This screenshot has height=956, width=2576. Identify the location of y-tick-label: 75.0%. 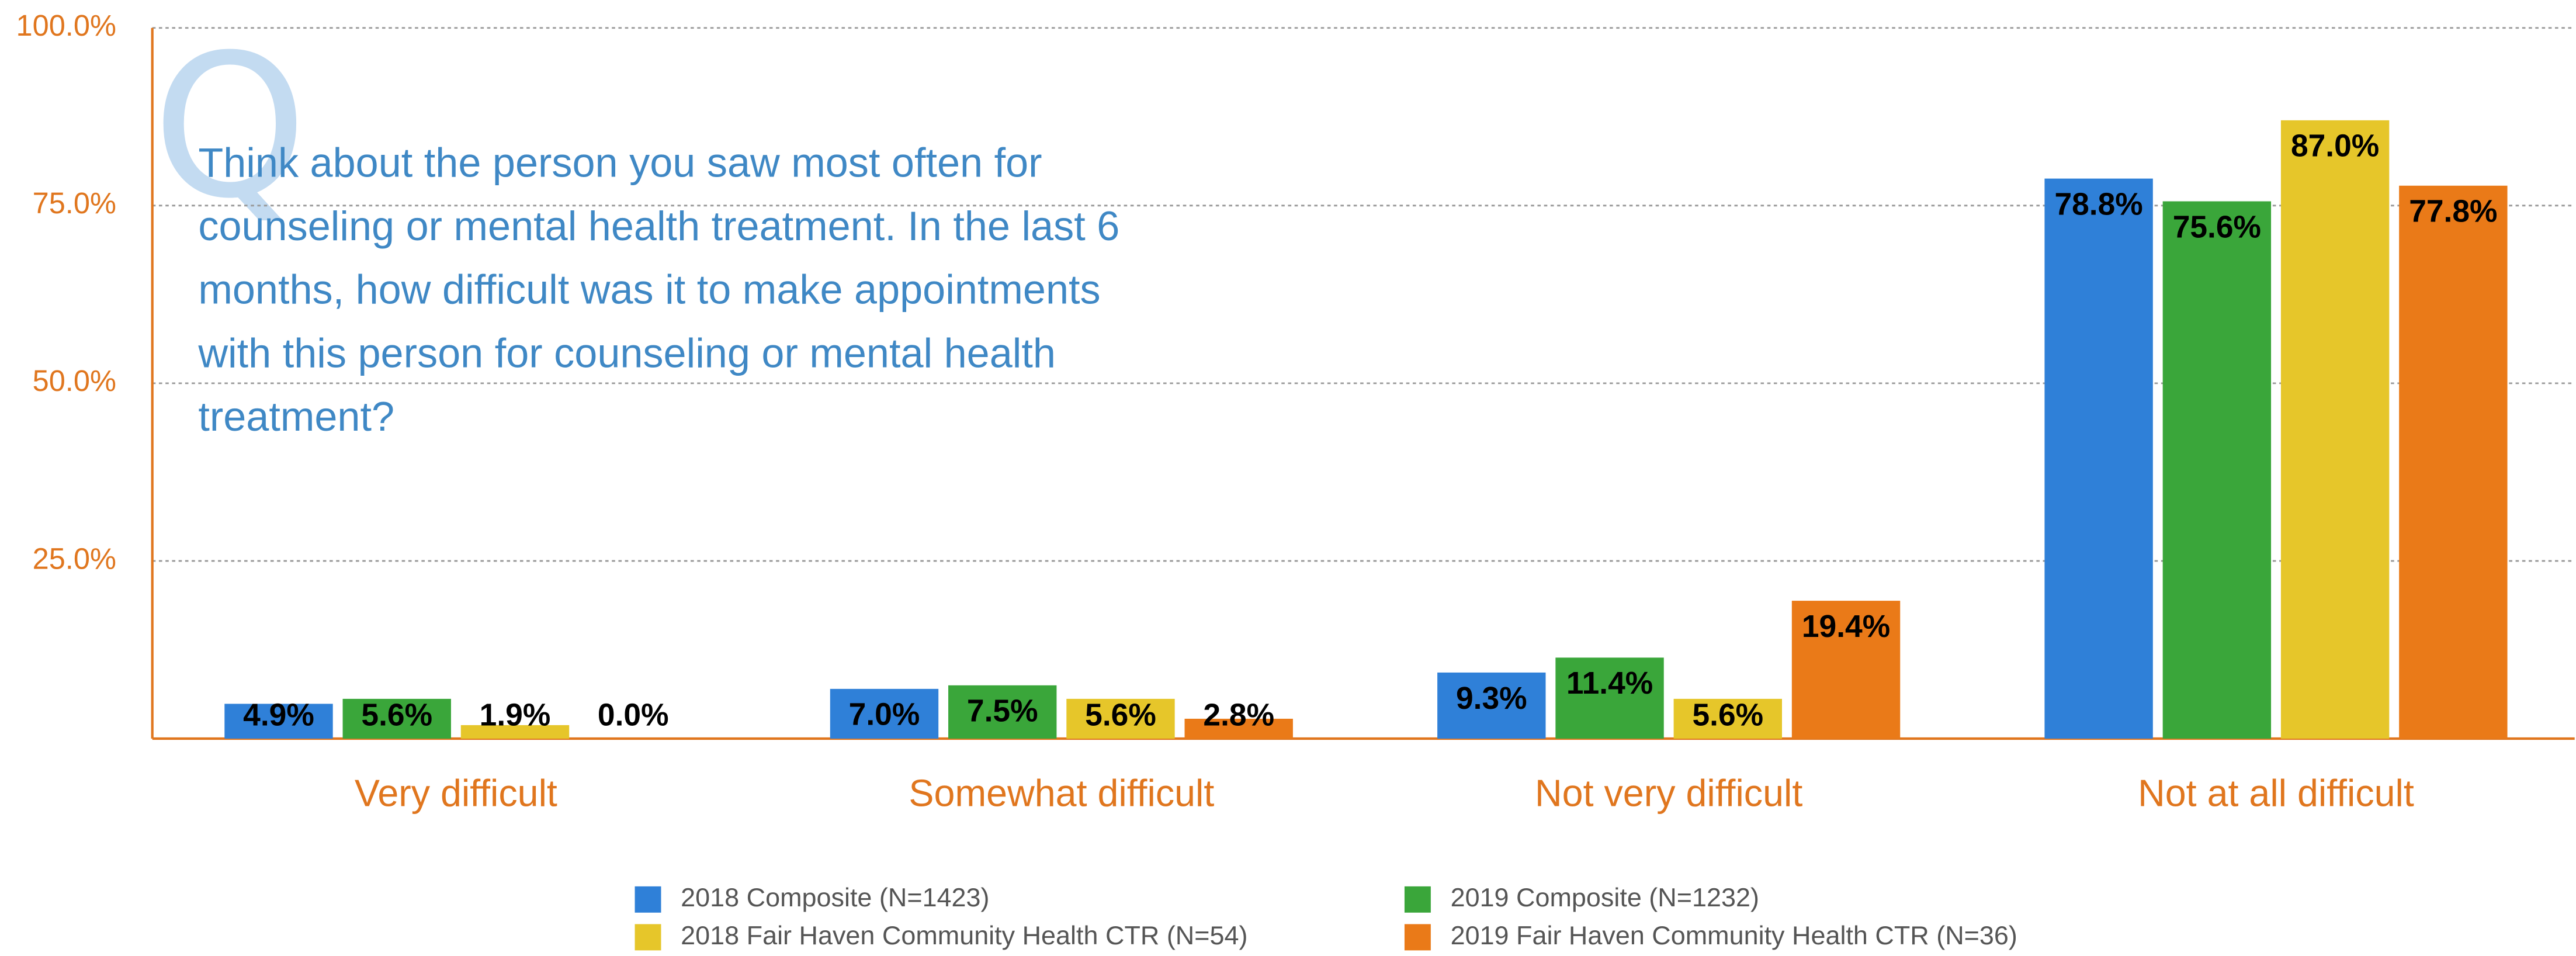
(74, 203).